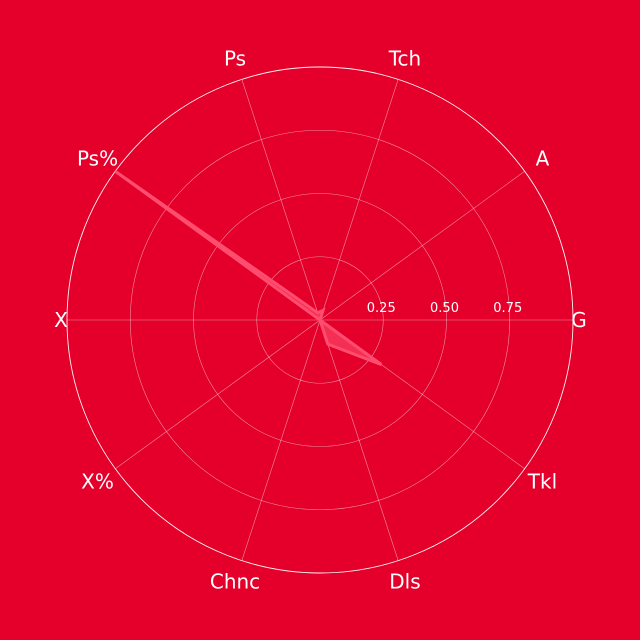 This screenshot has width=640, height=640. What do you see at coordinates (542, 482) in the screenshot?
I see `category-label-tkl: Tkl` at bounding box center [542, 482].